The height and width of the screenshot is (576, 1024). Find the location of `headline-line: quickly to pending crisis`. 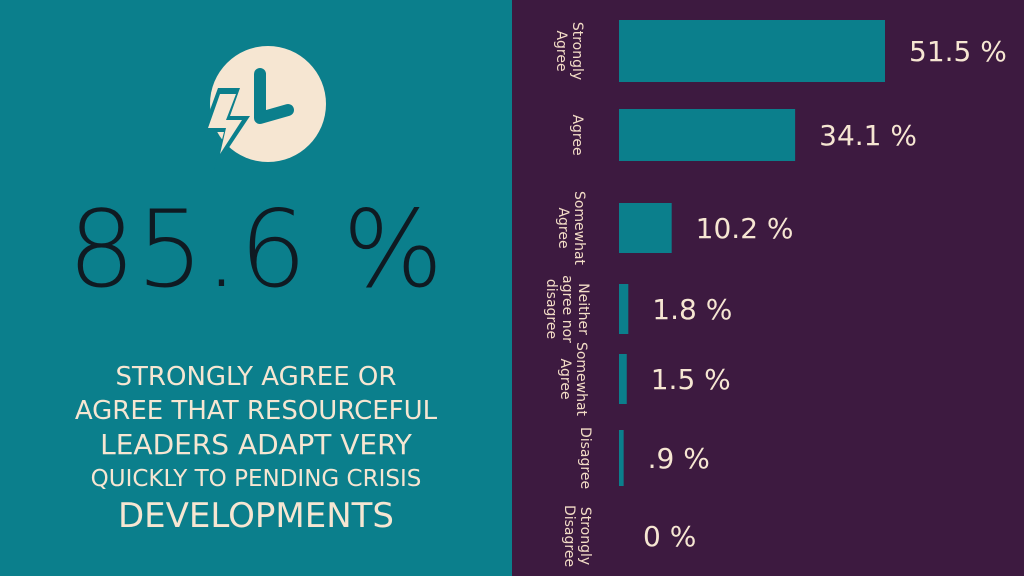

headline-line: quickly to pending crisis is located at coordinates (256, 479).